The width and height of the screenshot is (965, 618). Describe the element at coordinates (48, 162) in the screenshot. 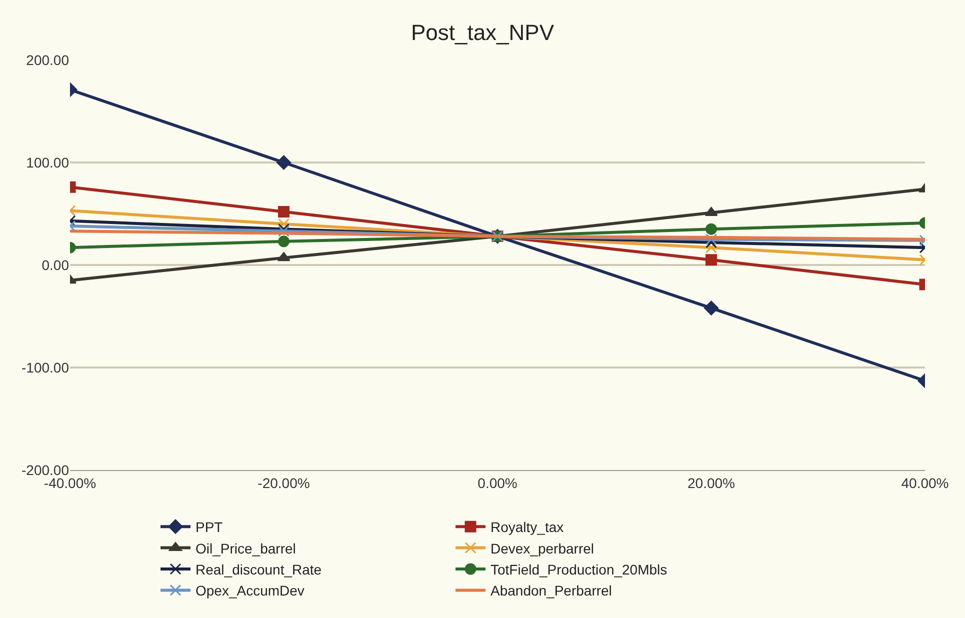

I see `y-tick-label: 100.00` at that location.